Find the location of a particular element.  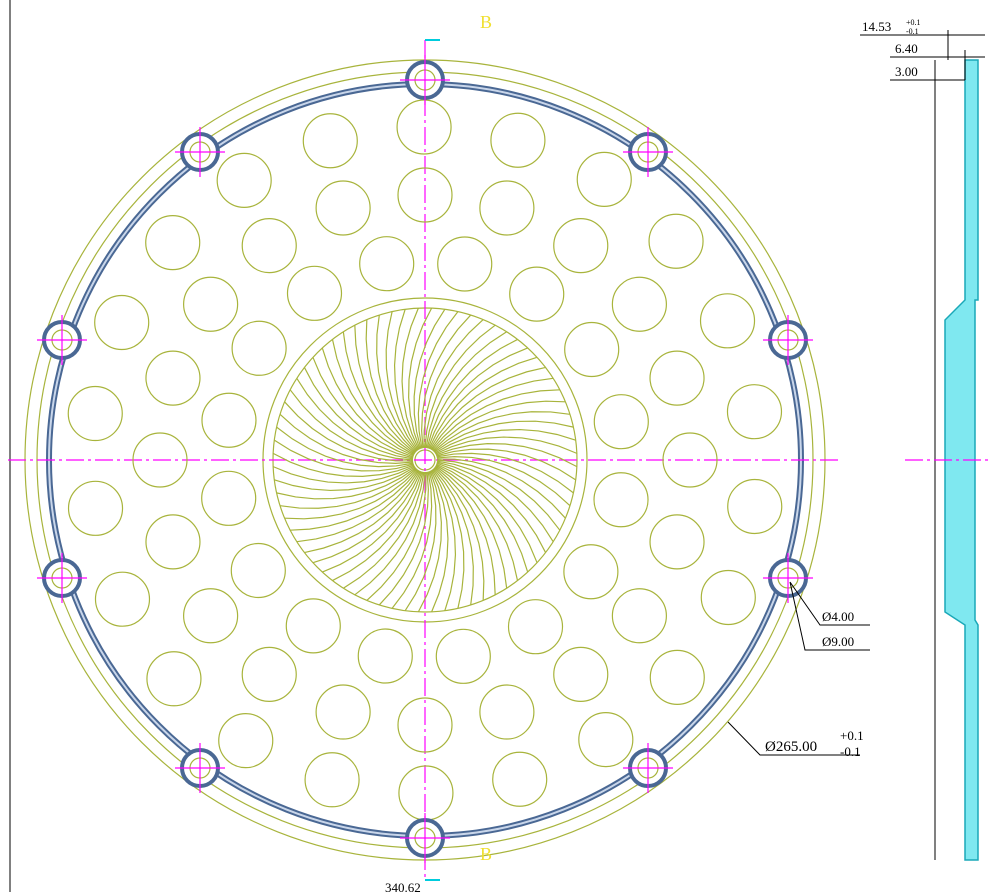

dim-lines is located at coordinates (922, 55).